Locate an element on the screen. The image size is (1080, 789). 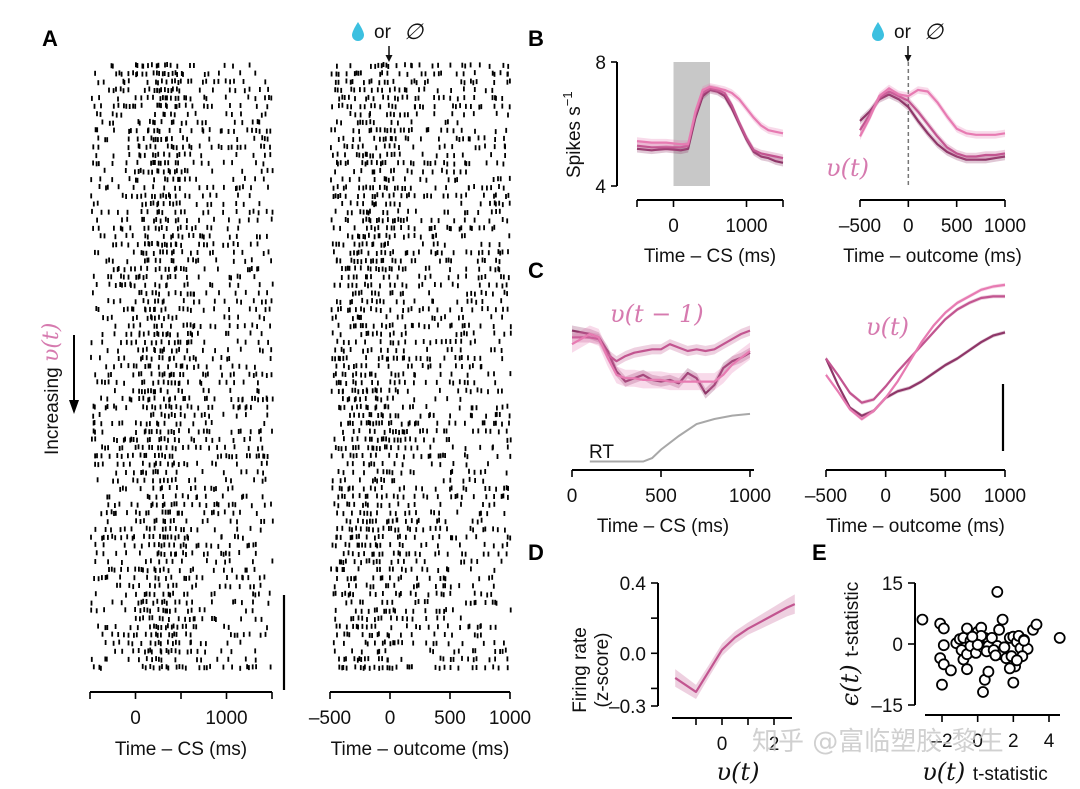
psth-outcome-series-line is located at coordinates (932, 124).